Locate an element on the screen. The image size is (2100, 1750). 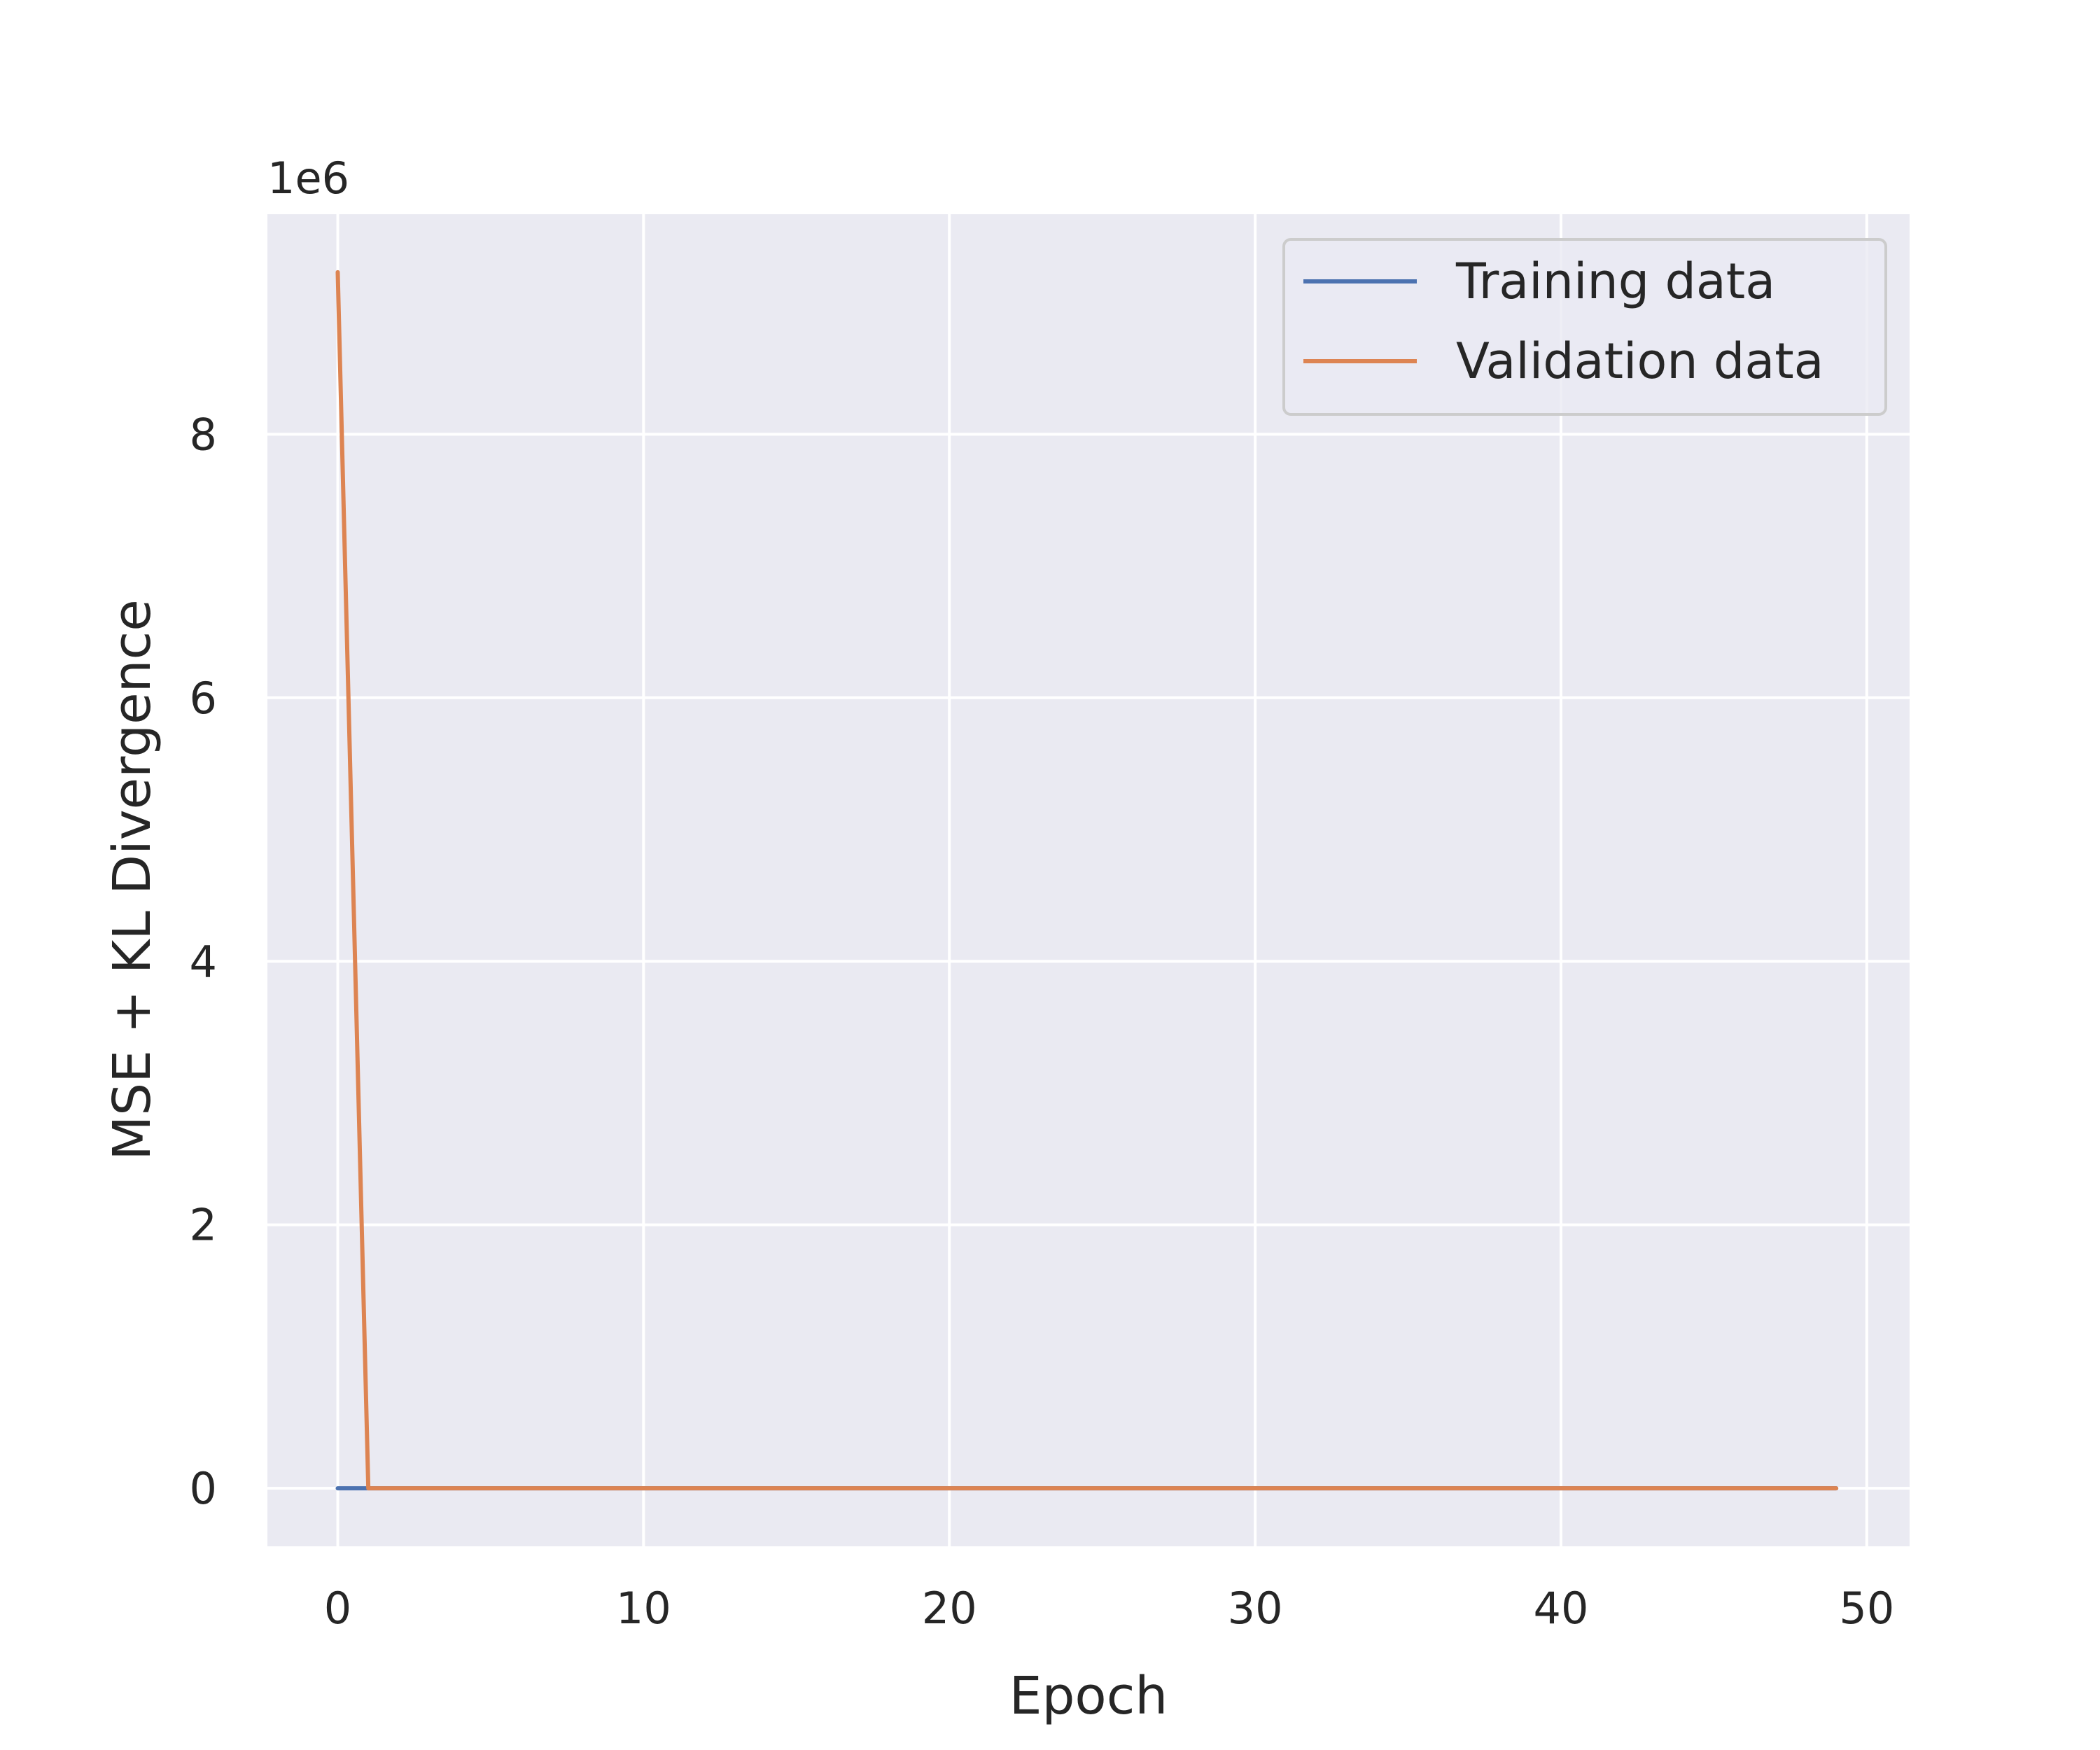
x-tick-label: 40 is located at coordinates (1561, 1608).